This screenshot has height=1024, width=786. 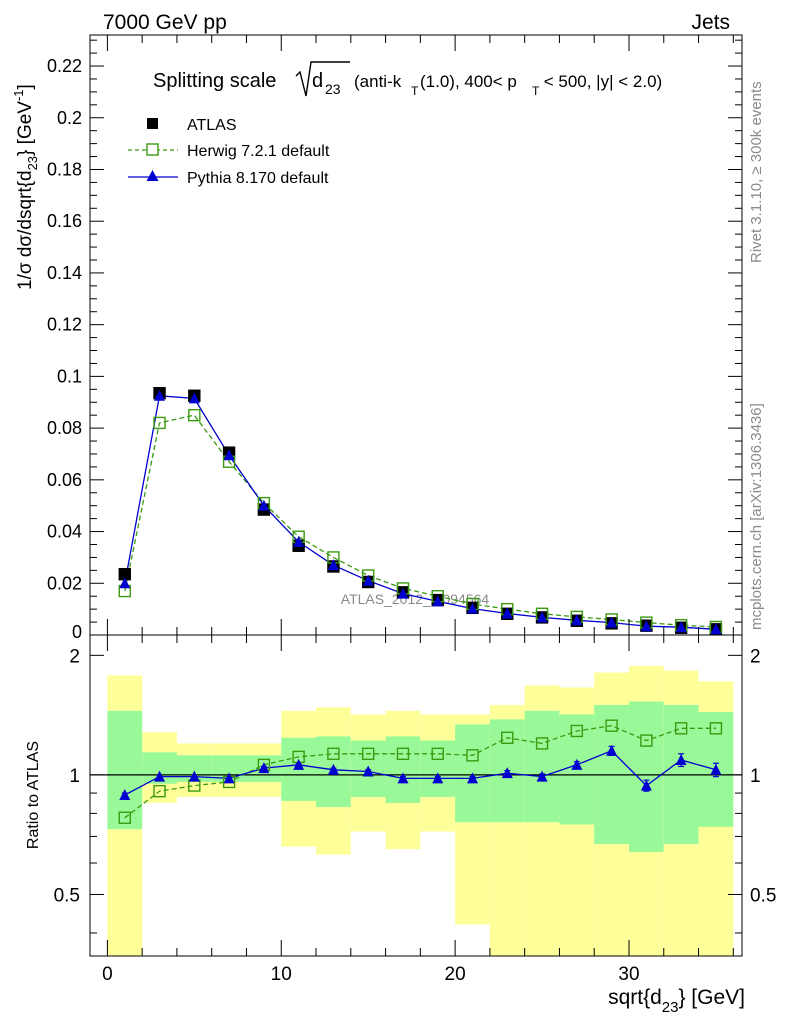 What do you see at coordinates (69, 376) in the screenshot?
I see `main-y-tick-label: 0.1` at bounding box center [69, 376].